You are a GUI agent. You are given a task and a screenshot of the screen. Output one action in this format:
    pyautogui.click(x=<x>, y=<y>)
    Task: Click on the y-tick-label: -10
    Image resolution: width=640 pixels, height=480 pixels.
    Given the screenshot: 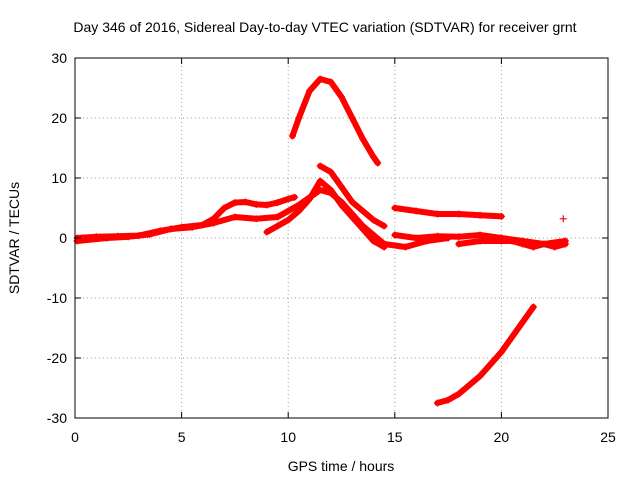 What is the action you would take?
    pyautogui.click(x=57, y=298)
    